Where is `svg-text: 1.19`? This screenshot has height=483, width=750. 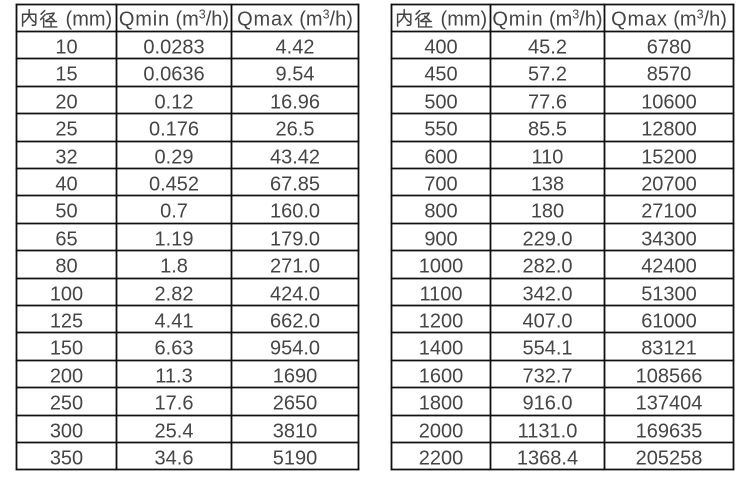 svg-text: 1.19 is located at coordinates (174, 239).